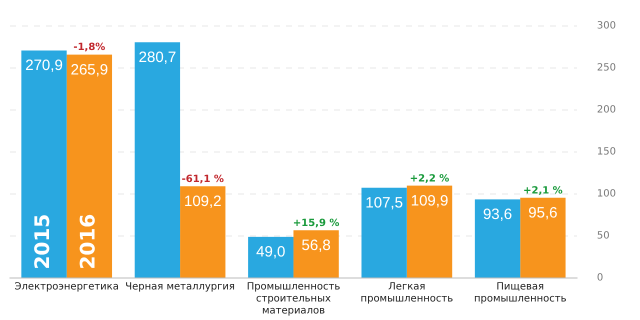 This screenshot has width=640, height=320. What do you see at coordinates (203, 179) in the screenshot?
I see `annotation: -61,1 %` at bounding box center [203, 179].